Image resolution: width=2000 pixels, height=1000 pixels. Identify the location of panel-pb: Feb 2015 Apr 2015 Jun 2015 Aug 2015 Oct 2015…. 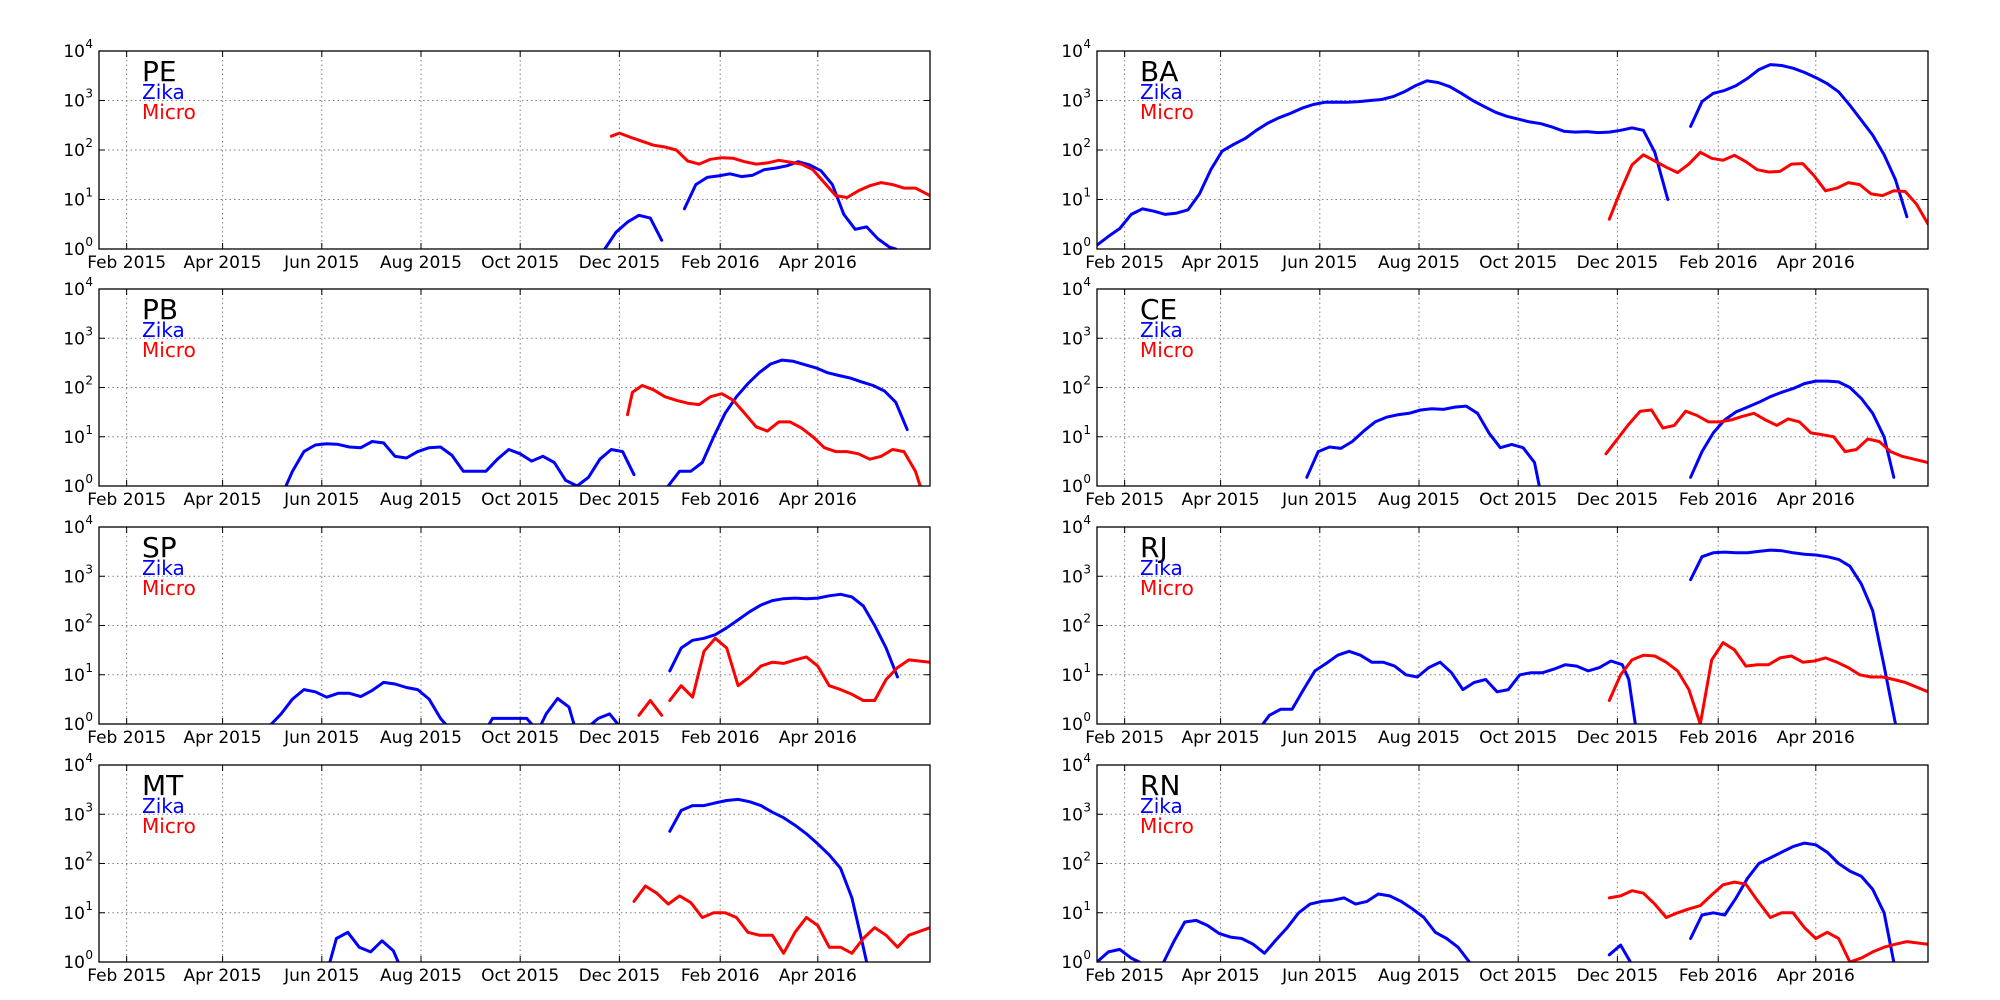
(497, 392).